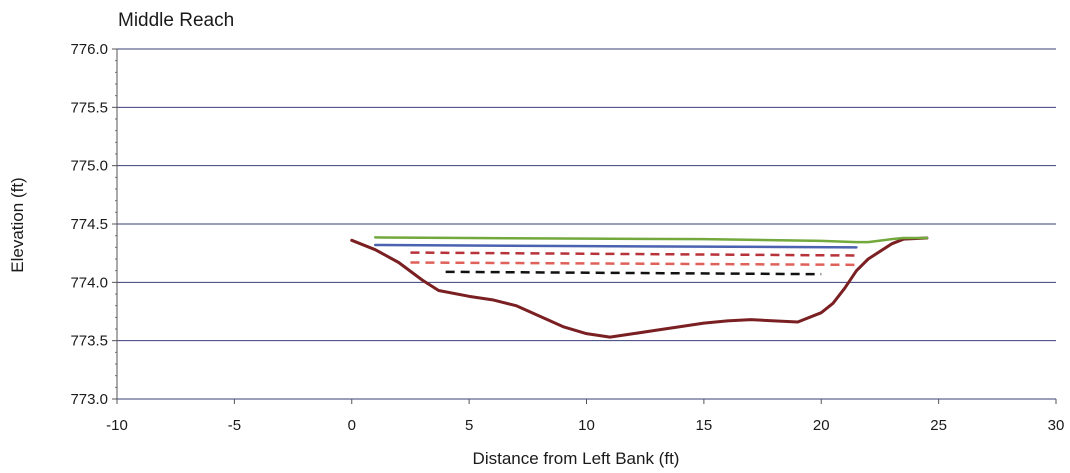 Image resolution: width=1070 pixels, height=473 pixels. Describe the element at coordinates (89, 399) in the screenshot. I see `y-tick-label: 773.0` at that location.